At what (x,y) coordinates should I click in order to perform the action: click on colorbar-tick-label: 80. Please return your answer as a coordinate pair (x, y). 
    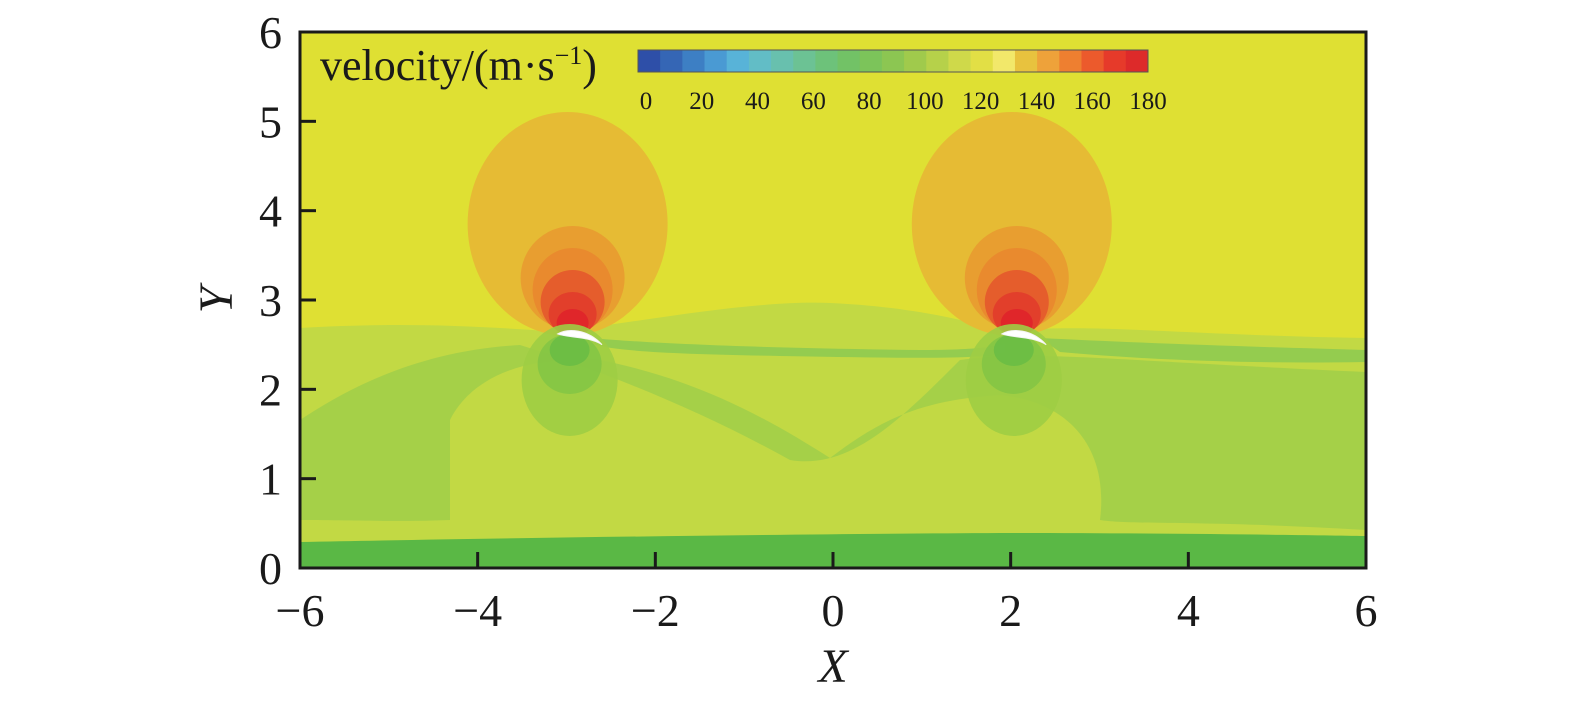
    Looking at the image, I should click on (869, 101).